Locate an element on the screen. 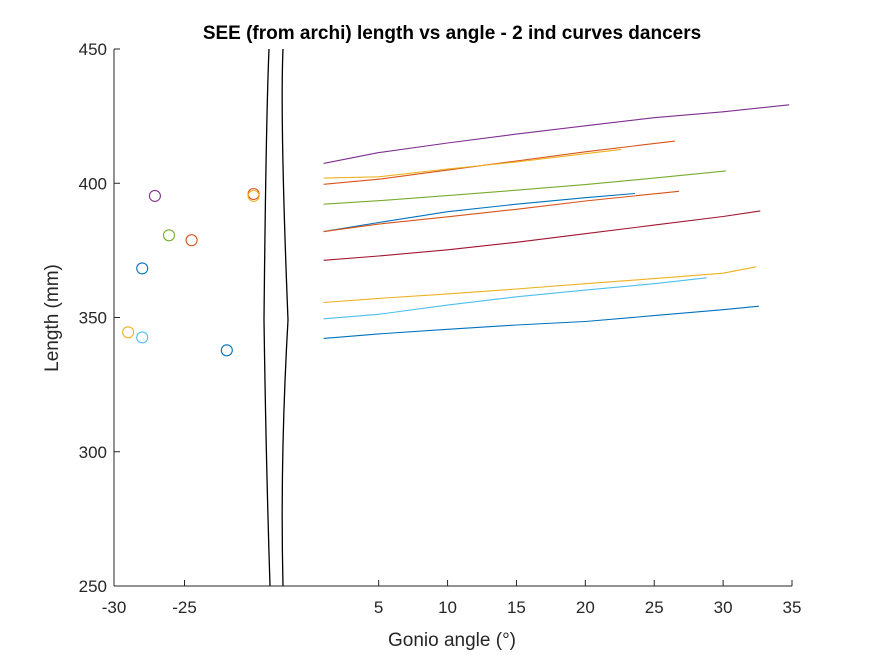 This screenshot has width=875, height=656. x-tick-label-30: 30 is located at coordinates (723, 607).